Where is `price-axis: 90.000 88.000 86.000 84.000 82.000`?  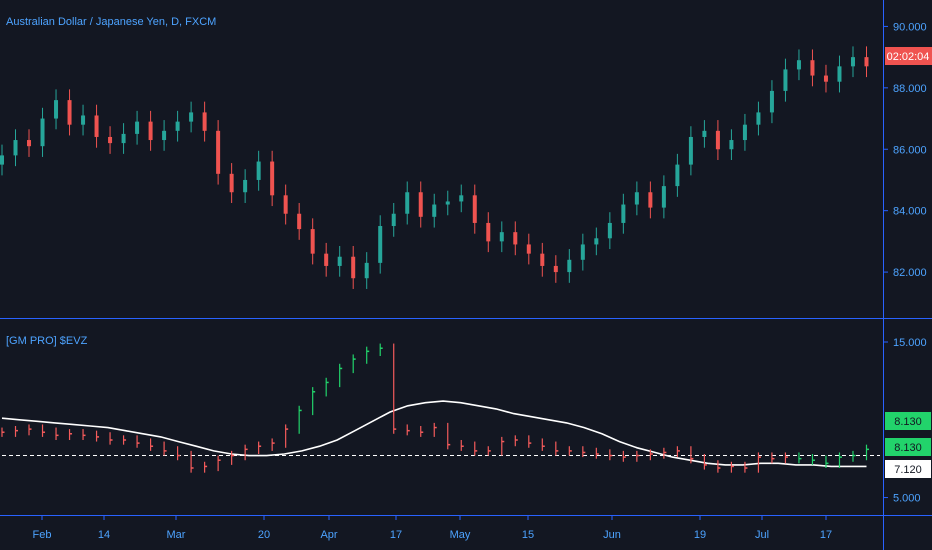 price-axis: 90.000 88.000 86.000 84.000 82.000 is located at coordinates (905, 150).